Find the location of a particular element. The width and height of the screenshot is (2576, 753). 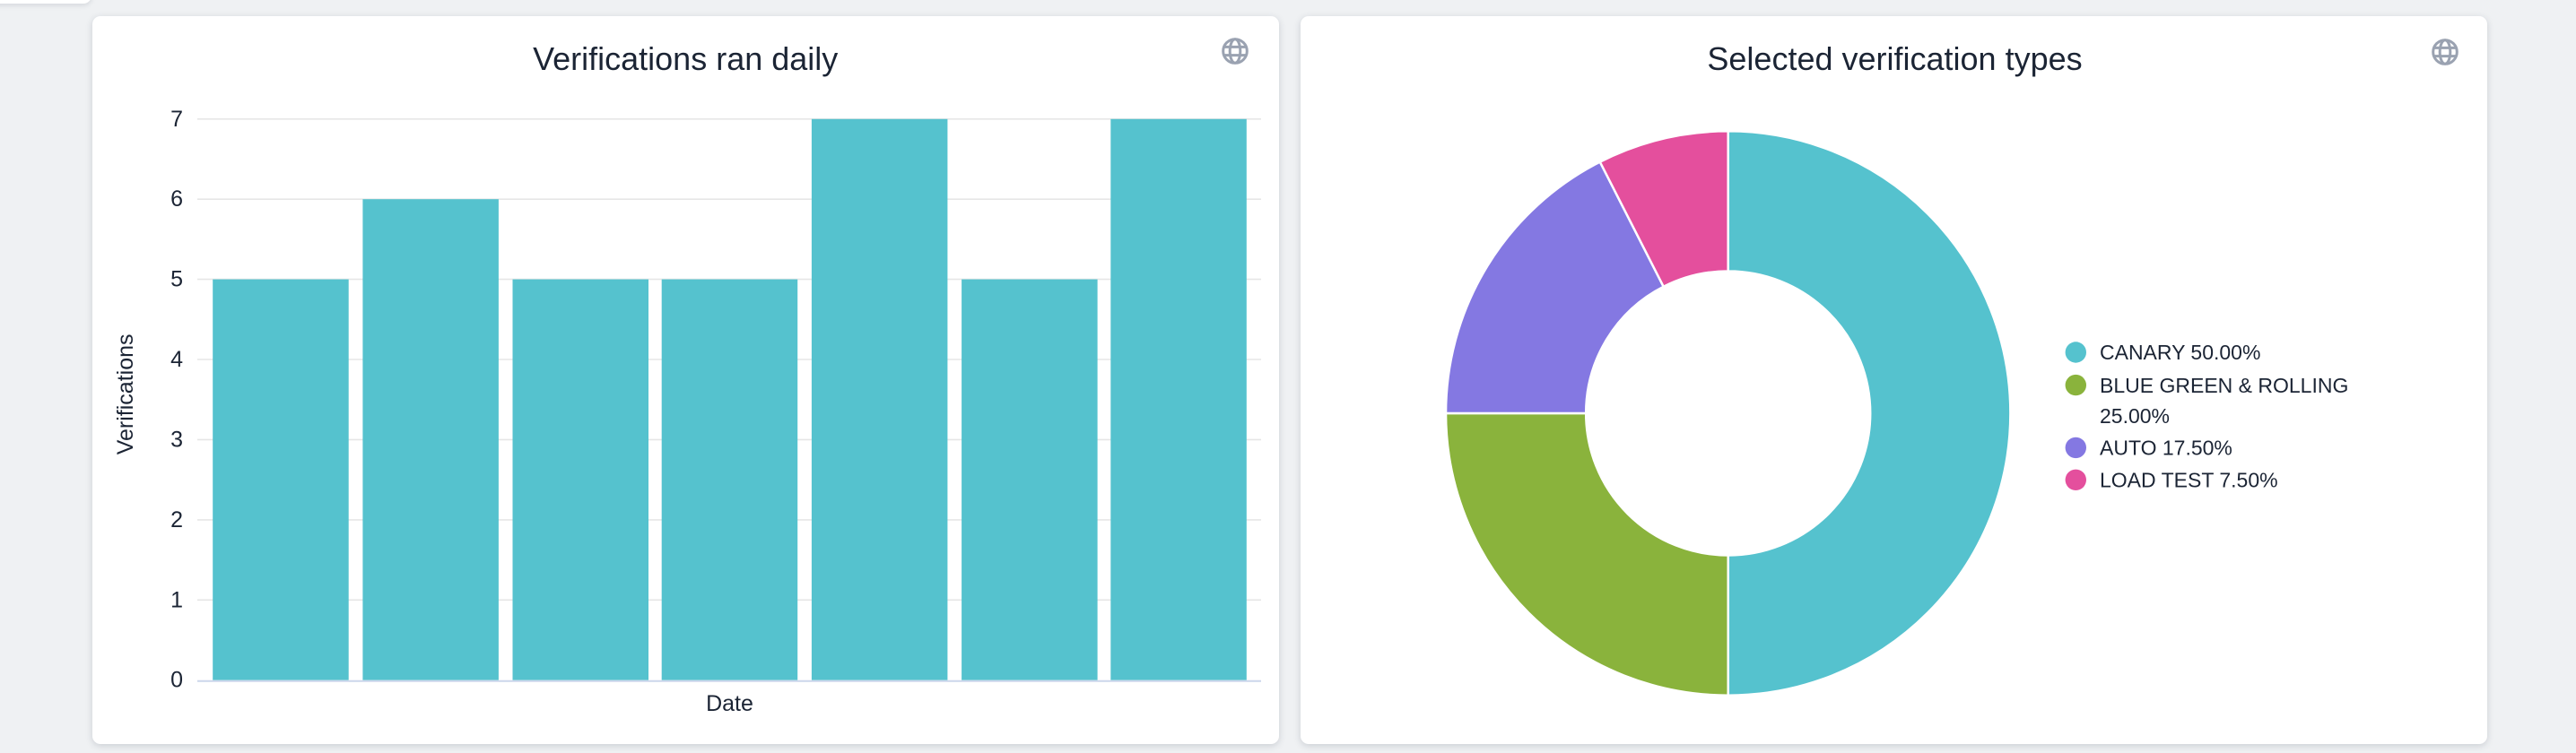

svg-text: 4 is located at coordinates (176, 359).